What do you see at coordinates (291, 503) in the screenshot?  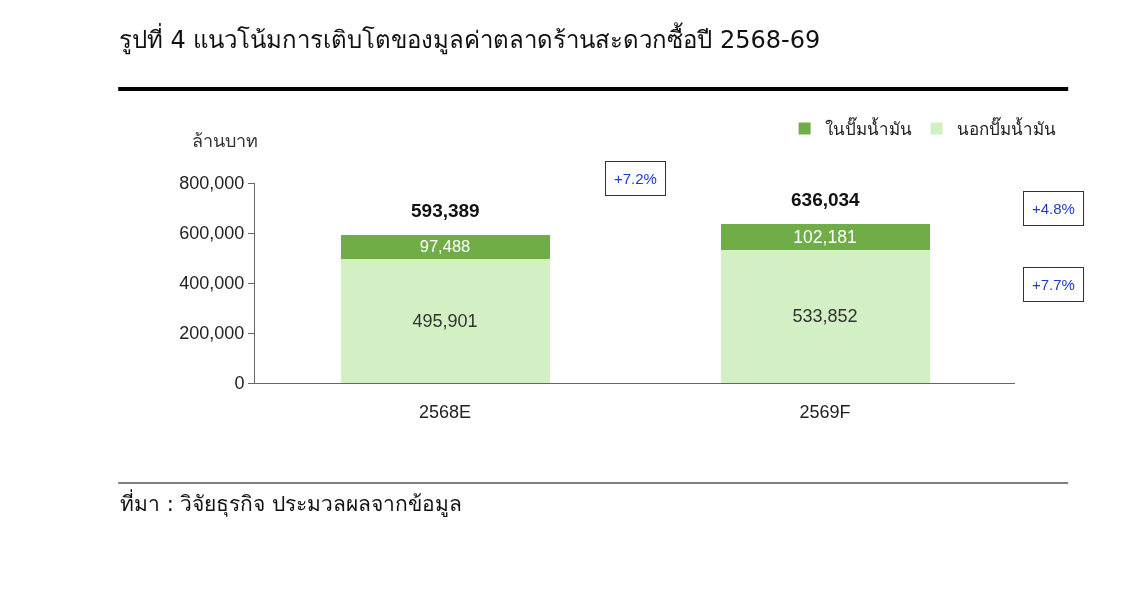 I see `text: ที่มา : วิจัยธุรกิจ ประมวลผลจากข้อมูล` at bounding box center [291, 503].